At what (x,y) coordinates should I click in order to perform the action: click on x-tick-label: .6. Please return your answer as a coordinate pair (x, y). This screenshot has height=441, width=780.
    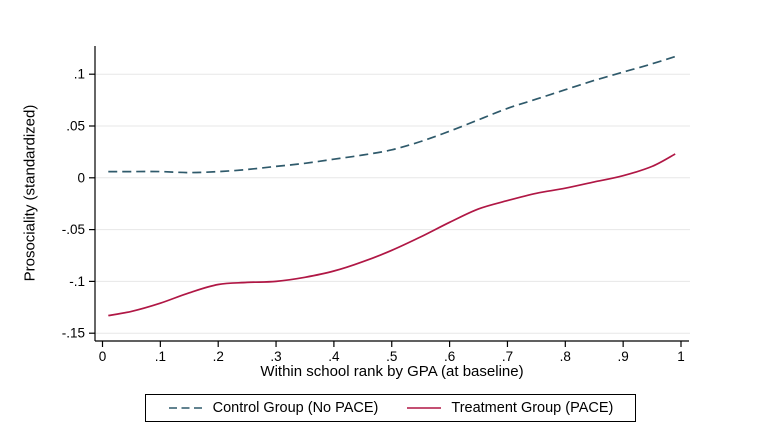
    Looking at the image, I should click on (449, 356).